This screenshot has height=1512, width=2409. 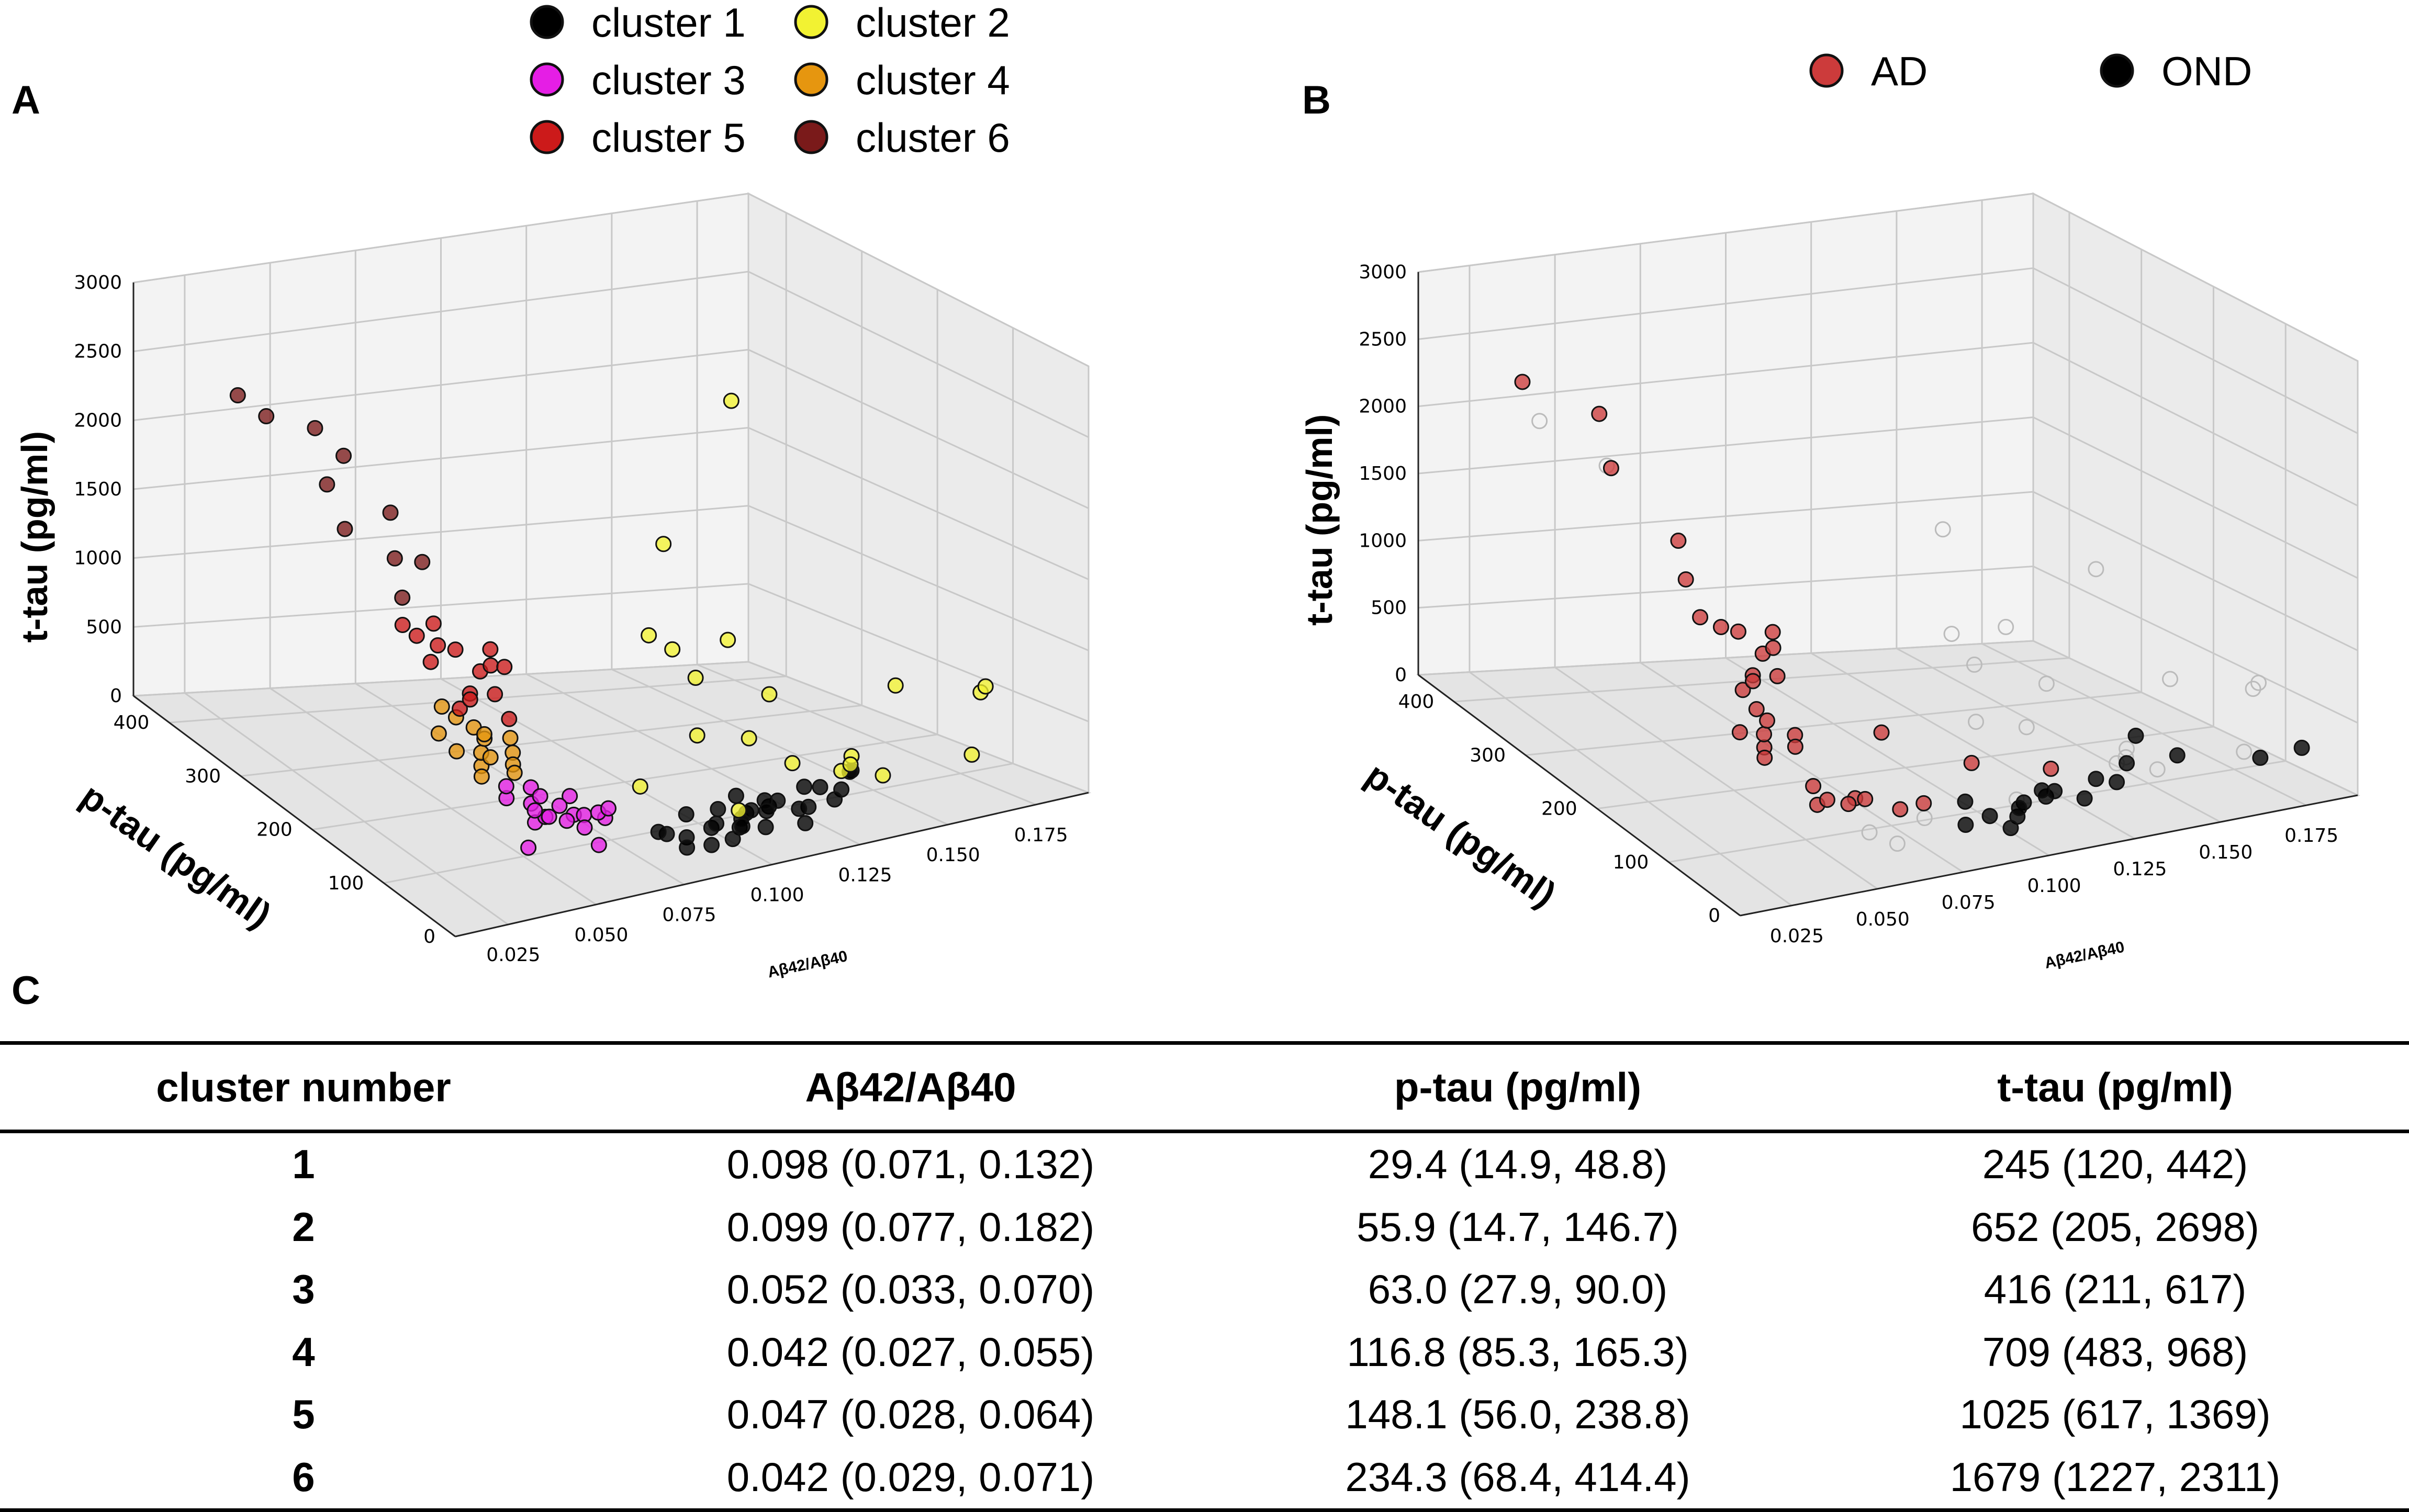 What do you see at coordinates (910, 1087) in the screenshot?
I see `header-abeta-ratio: Aβ42/Aβ40` at bounding box center [910, 1087].